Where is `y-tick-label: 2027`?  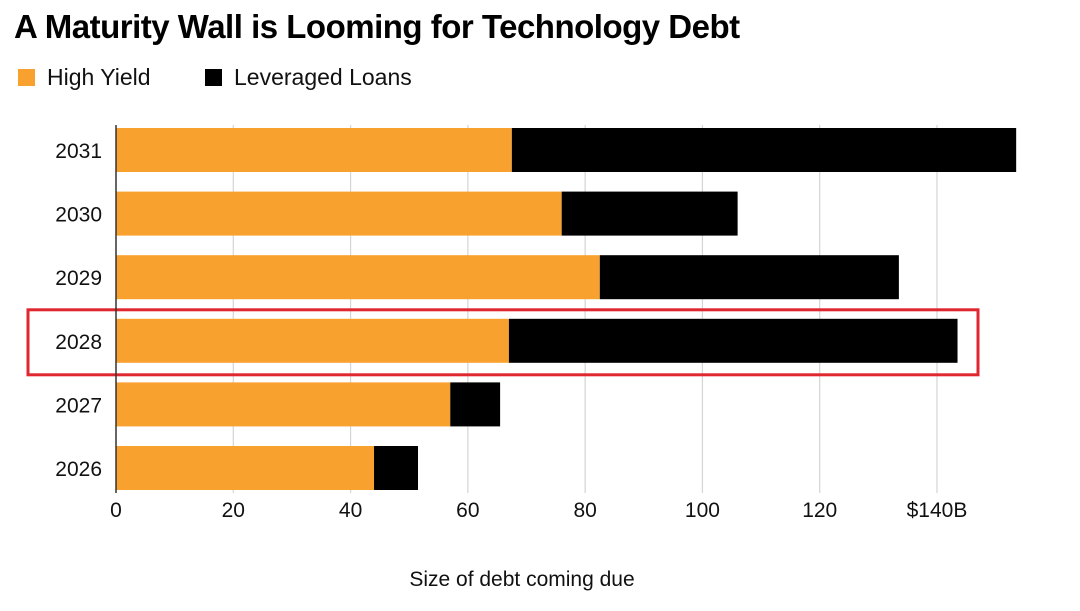 y-tick-label: 2027 is located at coordinates (78, 405).